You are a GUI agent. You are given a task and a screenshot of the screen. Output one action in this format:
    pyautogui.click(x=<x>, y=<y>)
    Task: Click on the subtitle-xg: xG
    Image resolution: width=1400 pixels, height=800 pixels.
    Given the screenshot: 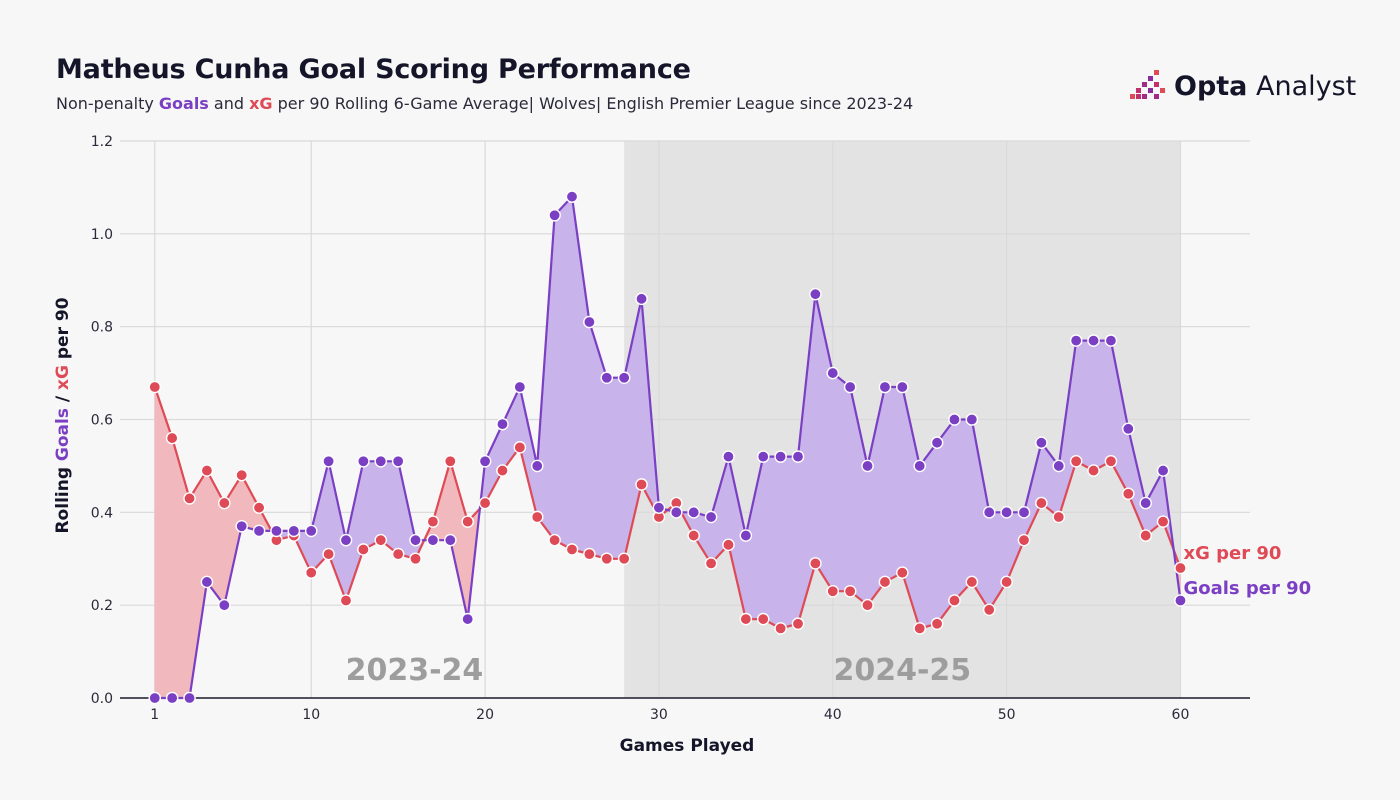 What is the action you would take?
    pyautogui.click(x=261, y=103)
    